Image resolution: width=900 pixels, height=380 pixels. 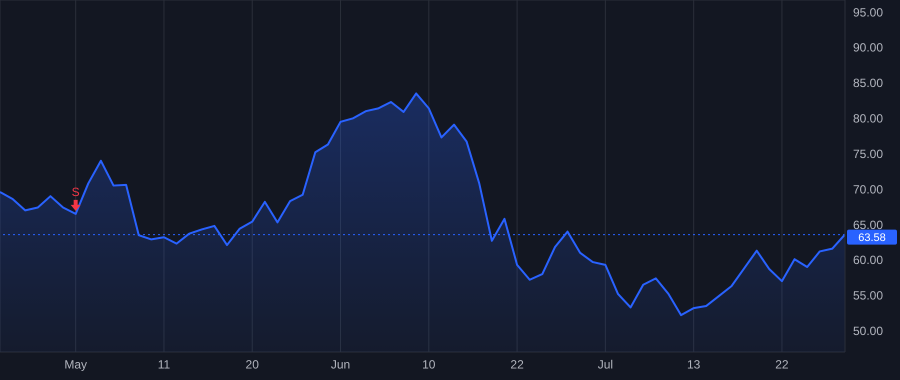 What do you see at coordinates (868, 83) in the screenshot?
I see `y-tick-label: 85.00` at bounding box center [868, 83].